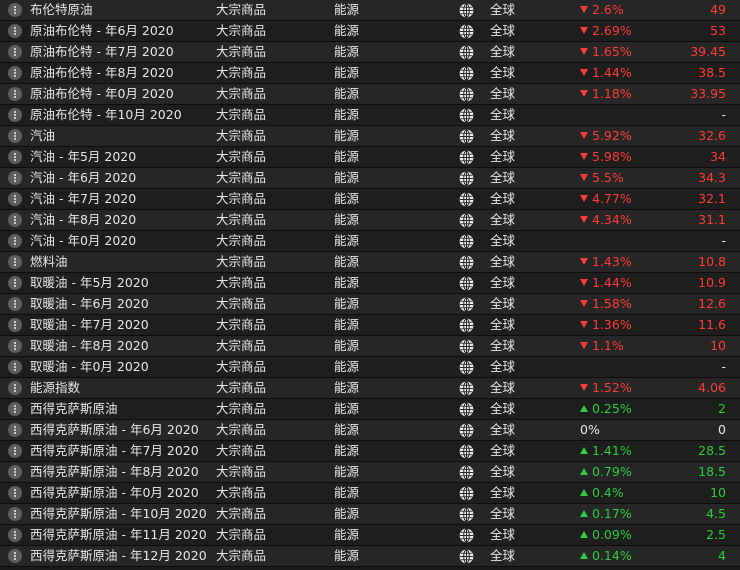 This screenshot has width=740, height=570. What do you see at coordinates (114, 429) in the screenshot?
I see `instrument-name: 西得克萨斯原油 - 年6月 2020` at bounding box center [114, 429].